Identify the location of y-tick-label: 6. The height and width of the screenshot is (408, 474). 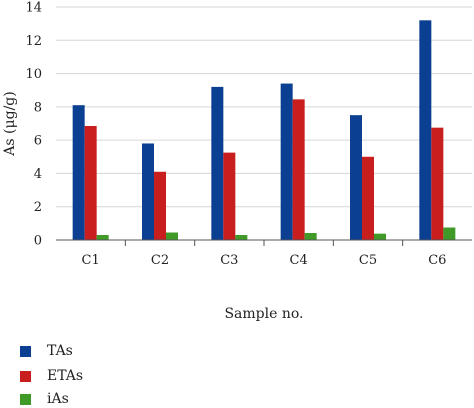
(38, 141).